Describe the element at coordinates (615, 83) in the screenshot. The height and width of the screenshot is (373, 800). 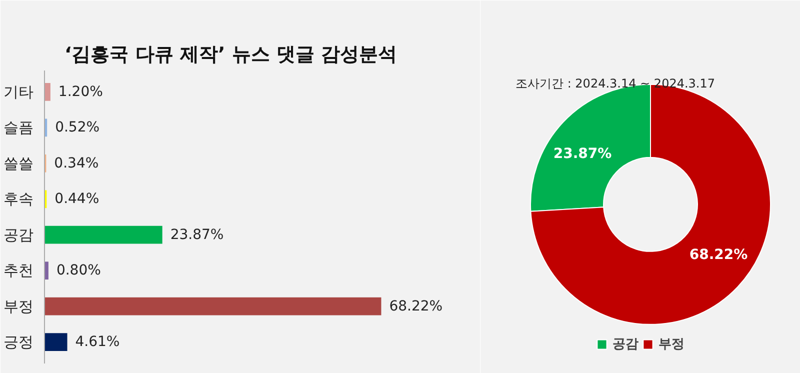
I see `text: 조사기간 : 2024.3.14 ~ 2024.3.17` at that location.